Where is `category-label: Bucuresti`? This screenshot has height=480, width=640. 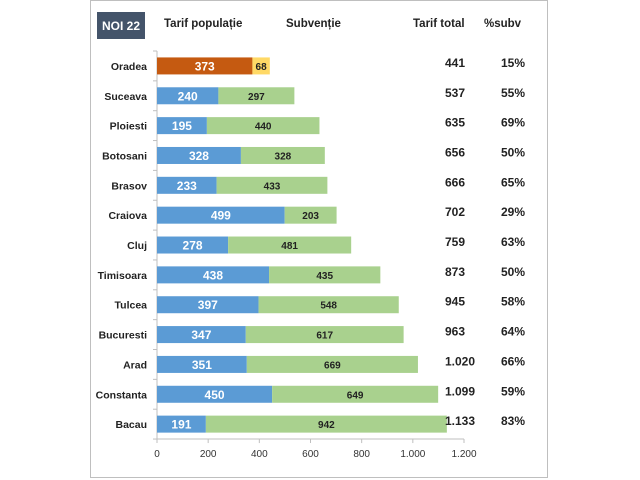 category-label: Bucuresti is located at coordinates (123, 336).